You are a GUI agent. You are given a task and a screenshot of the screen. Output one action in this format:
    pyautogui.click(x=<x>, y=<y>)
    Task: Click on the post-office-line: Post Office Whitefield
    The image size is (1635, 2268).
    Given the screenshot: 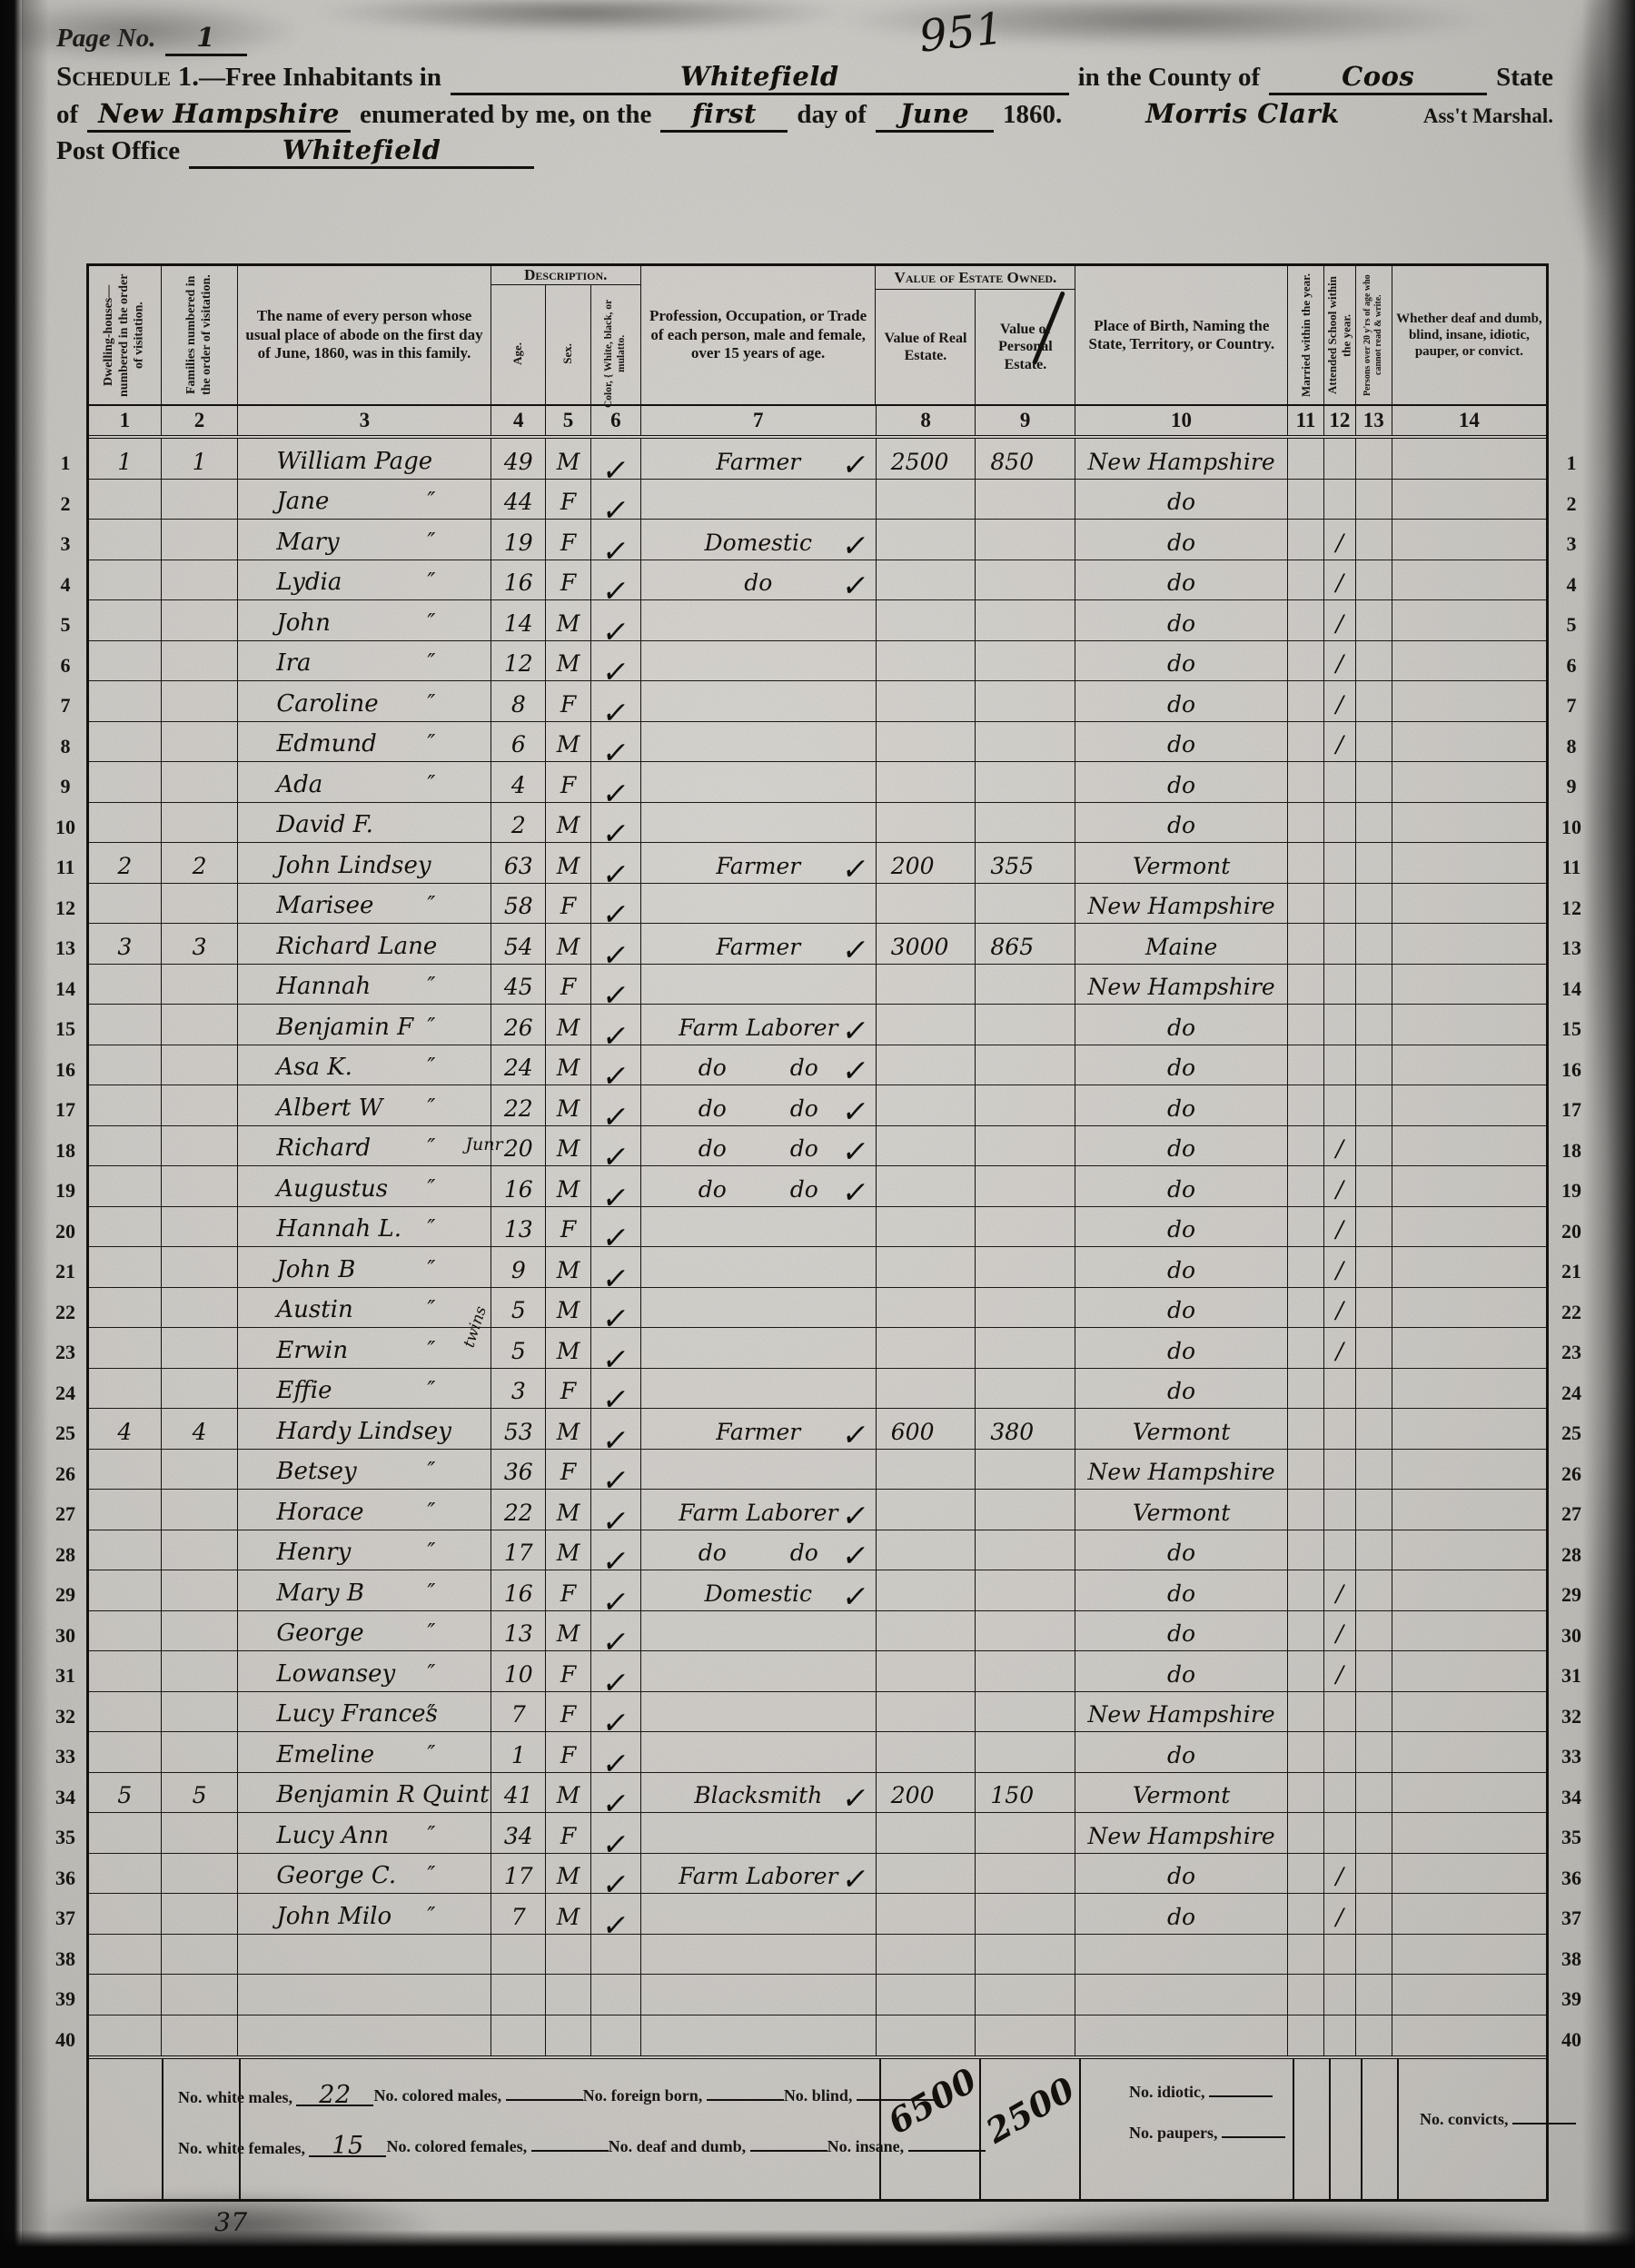 What is the action you would take?
    pyautogui.click(x=805, y=151)
    